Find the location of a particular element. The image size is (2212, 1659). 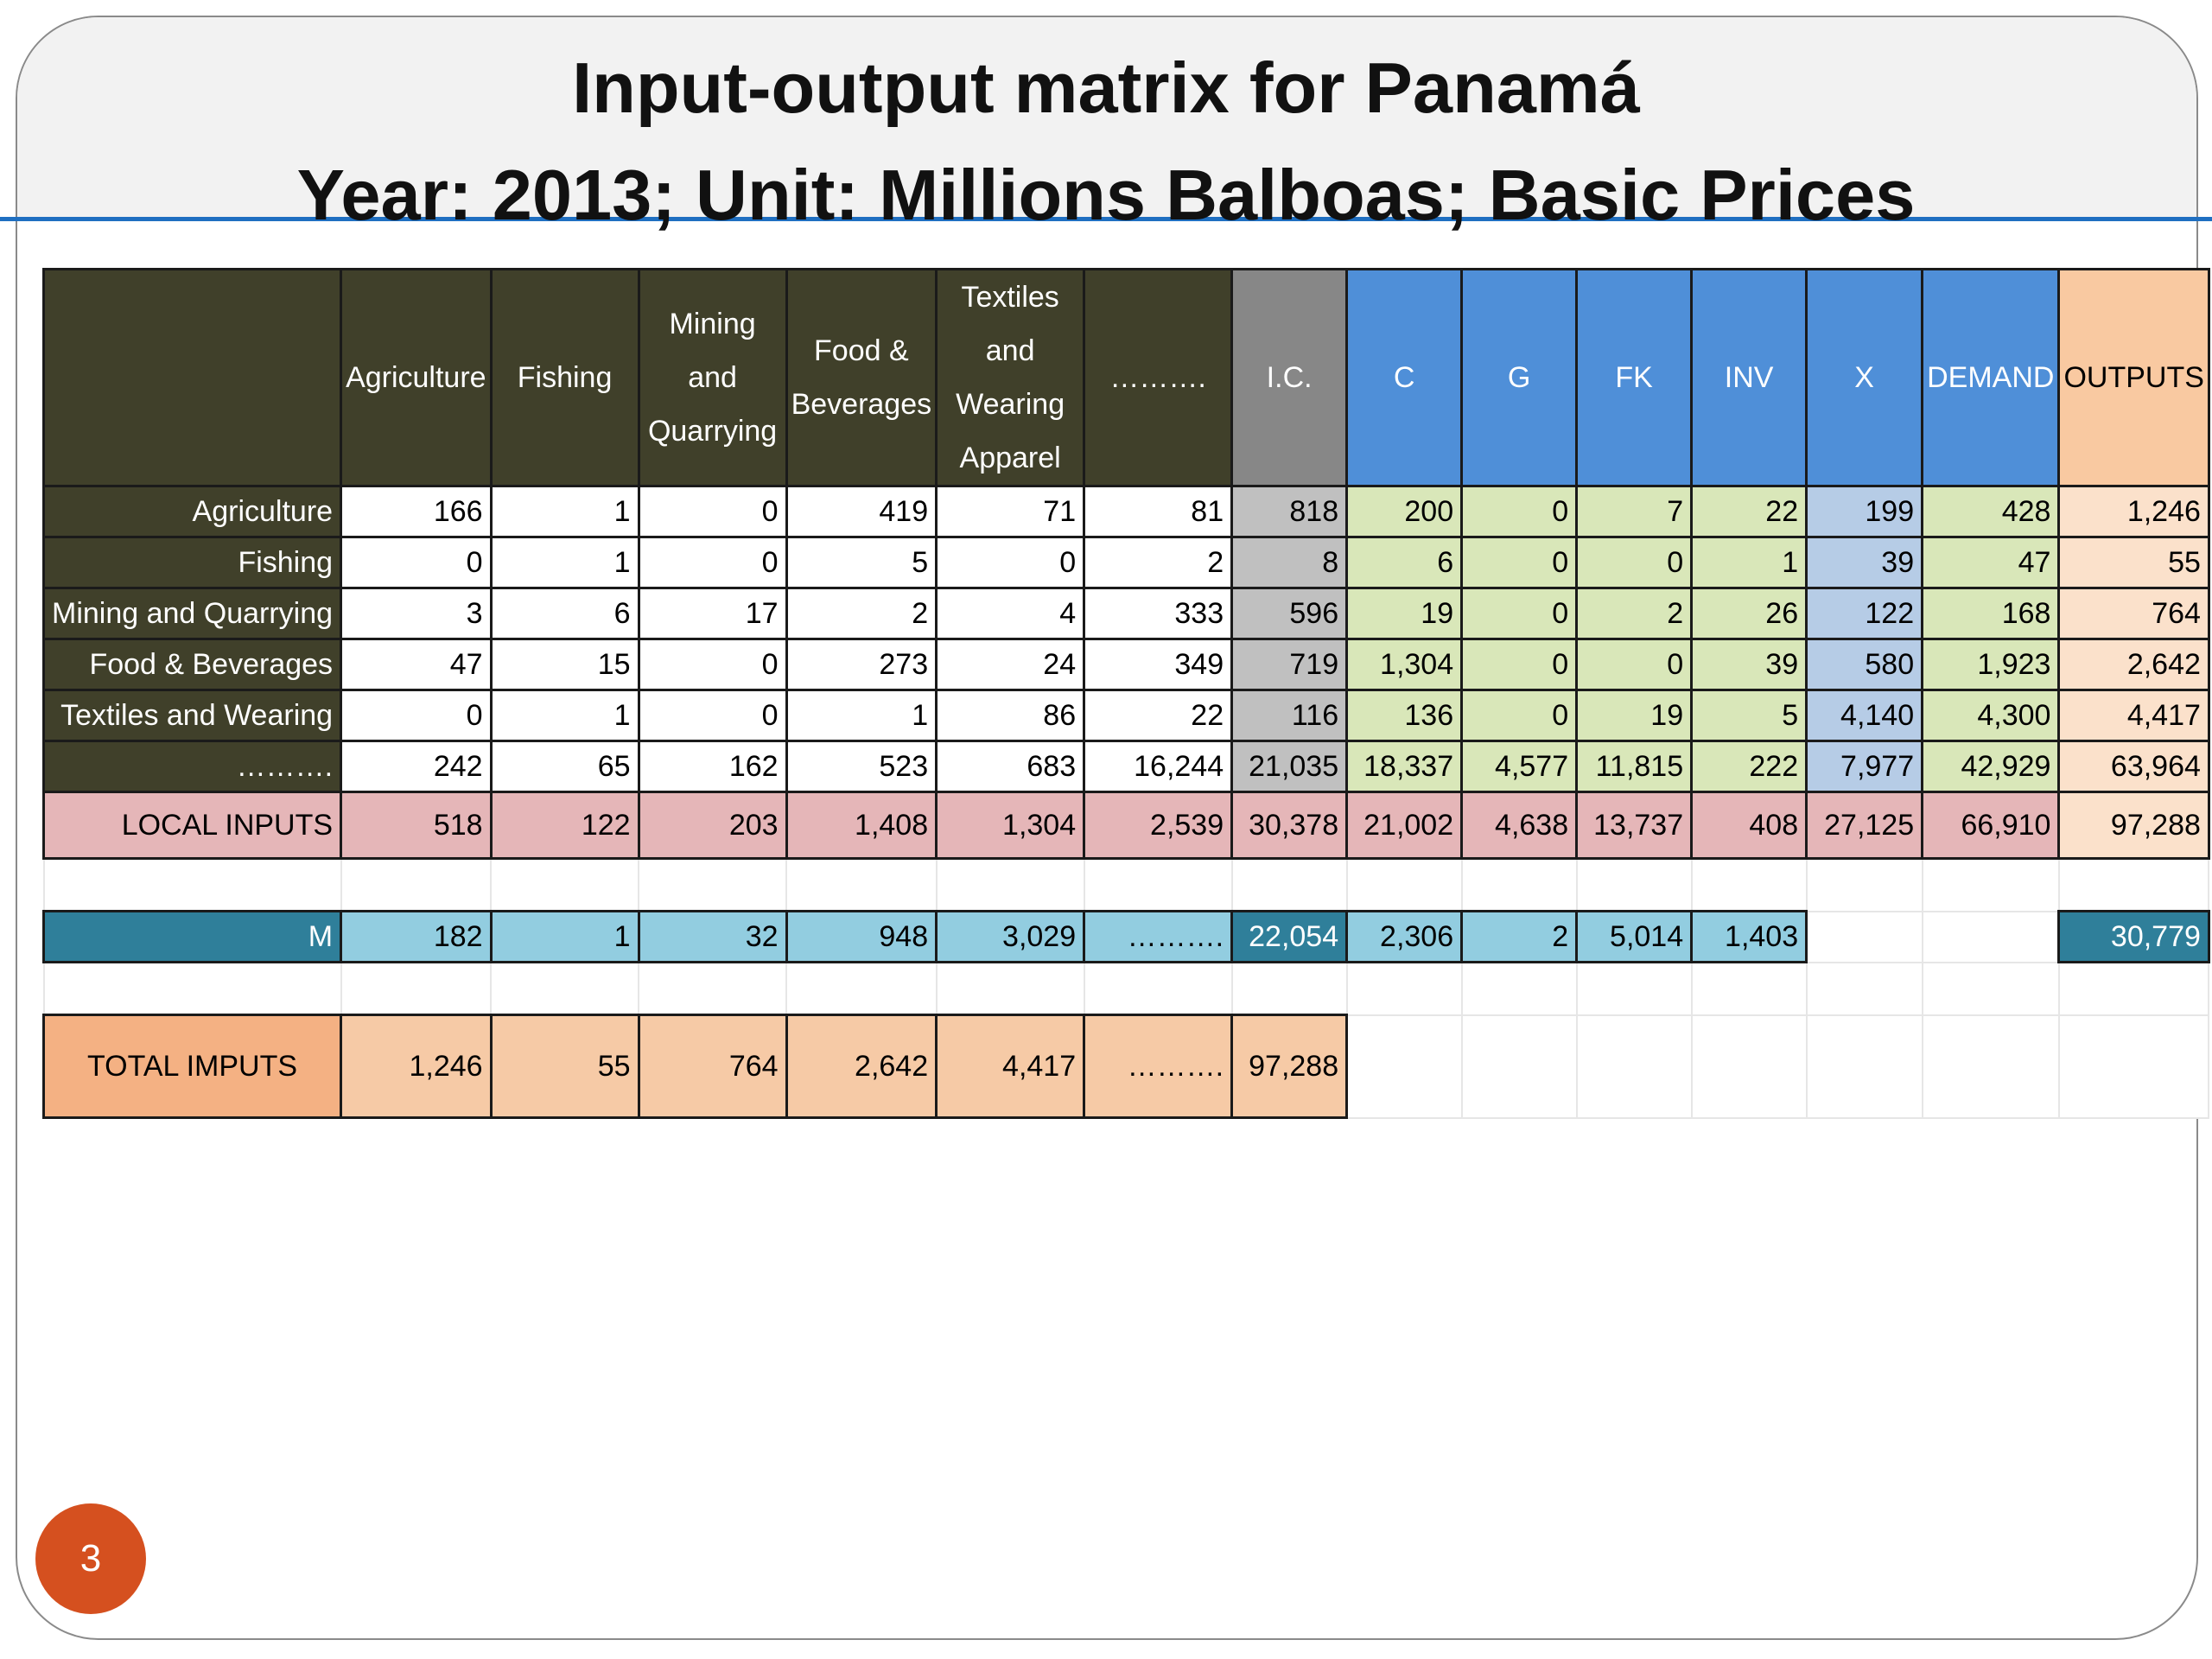

table-cell: 27,125 is located at coordinates (1865, 825).